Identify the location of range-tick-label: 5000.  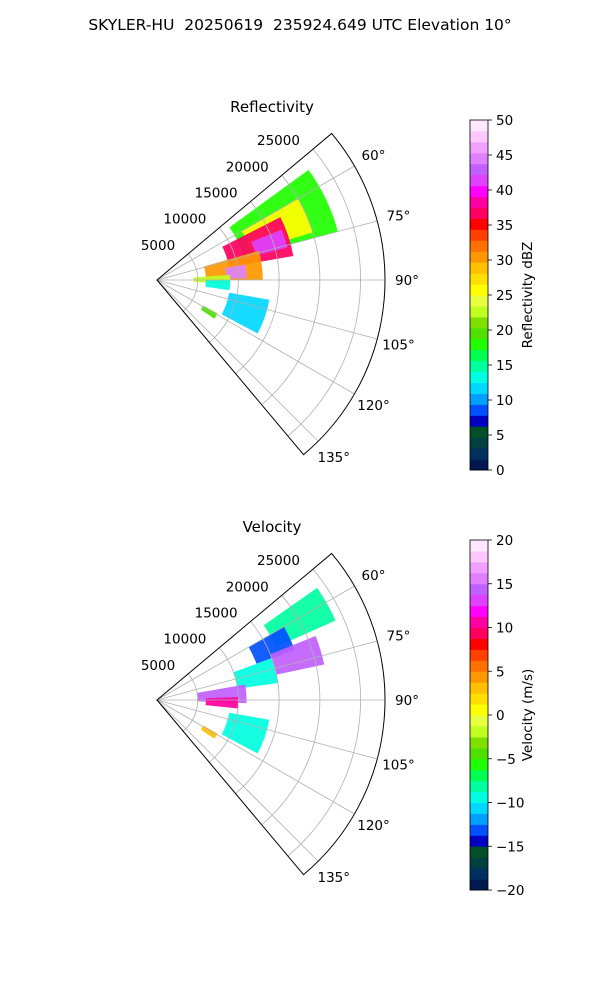
(158, 666).